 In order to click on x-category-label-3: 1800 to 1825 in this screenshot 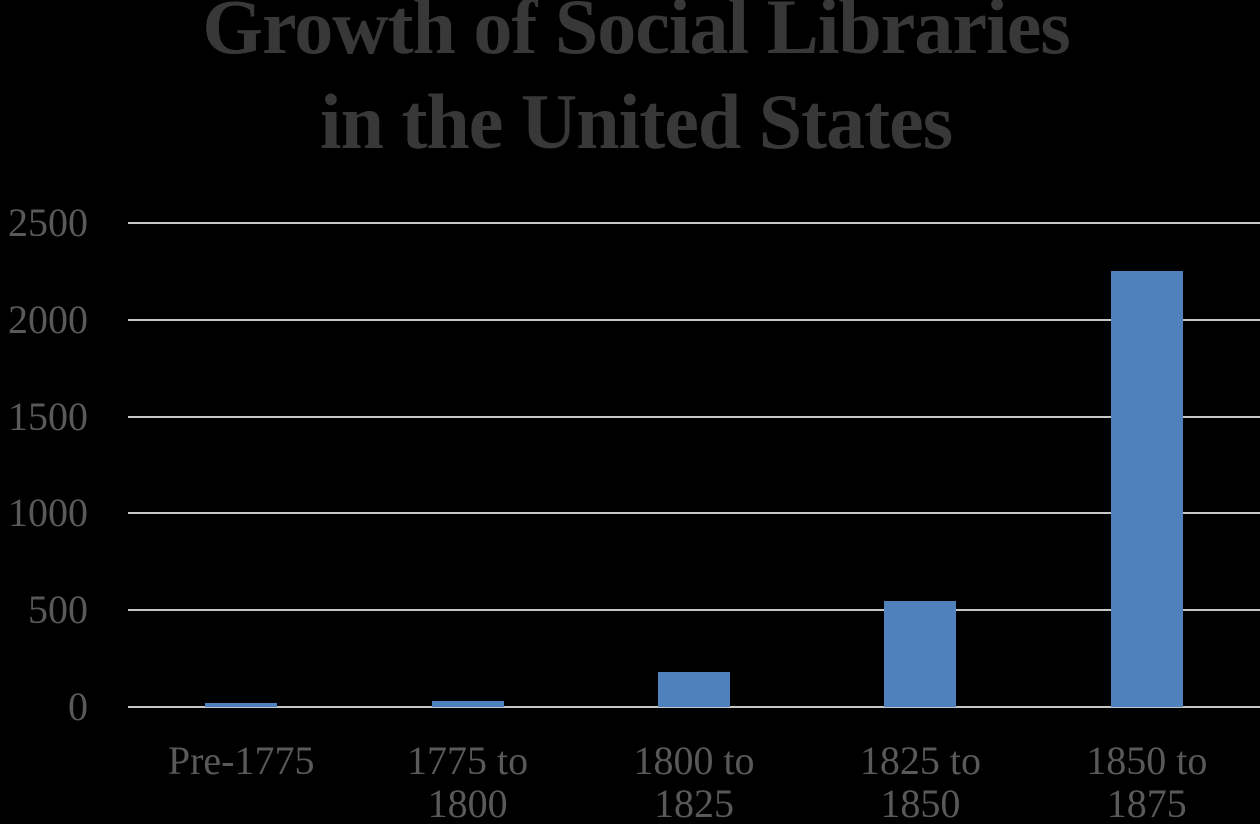, I will do `click(694, 781)`.